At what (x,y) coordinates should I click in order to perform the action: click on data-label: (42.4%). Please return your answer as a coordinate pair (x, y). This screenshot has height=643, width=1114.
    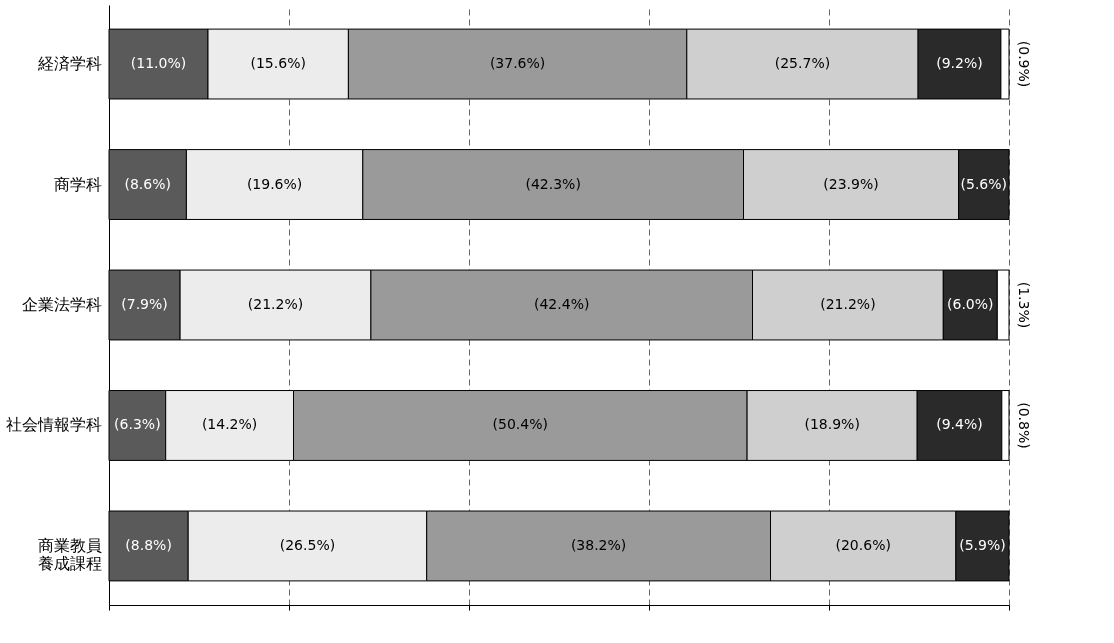
    Looking at the image, I should click on (562, 304).